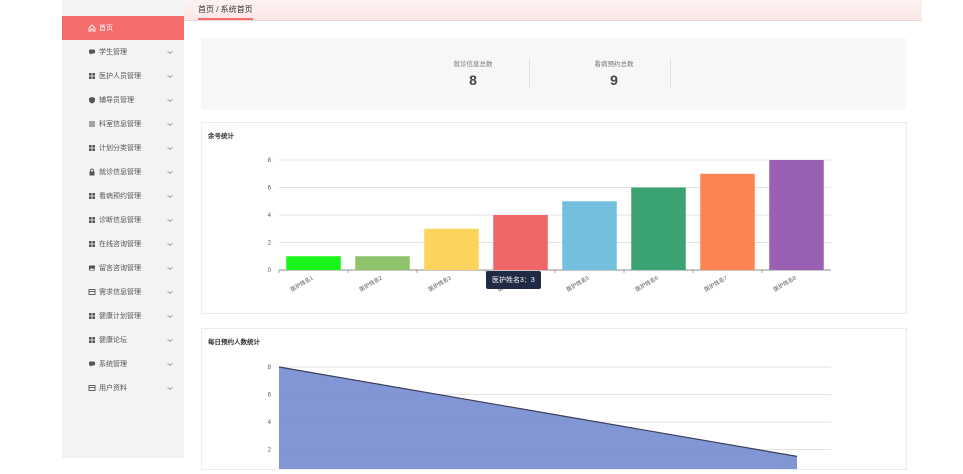 This screenshot has height=474, width=963. Describe the element at coordinates (270, 271) in the screenshot. I see `y-tick-label: 0` at that location.